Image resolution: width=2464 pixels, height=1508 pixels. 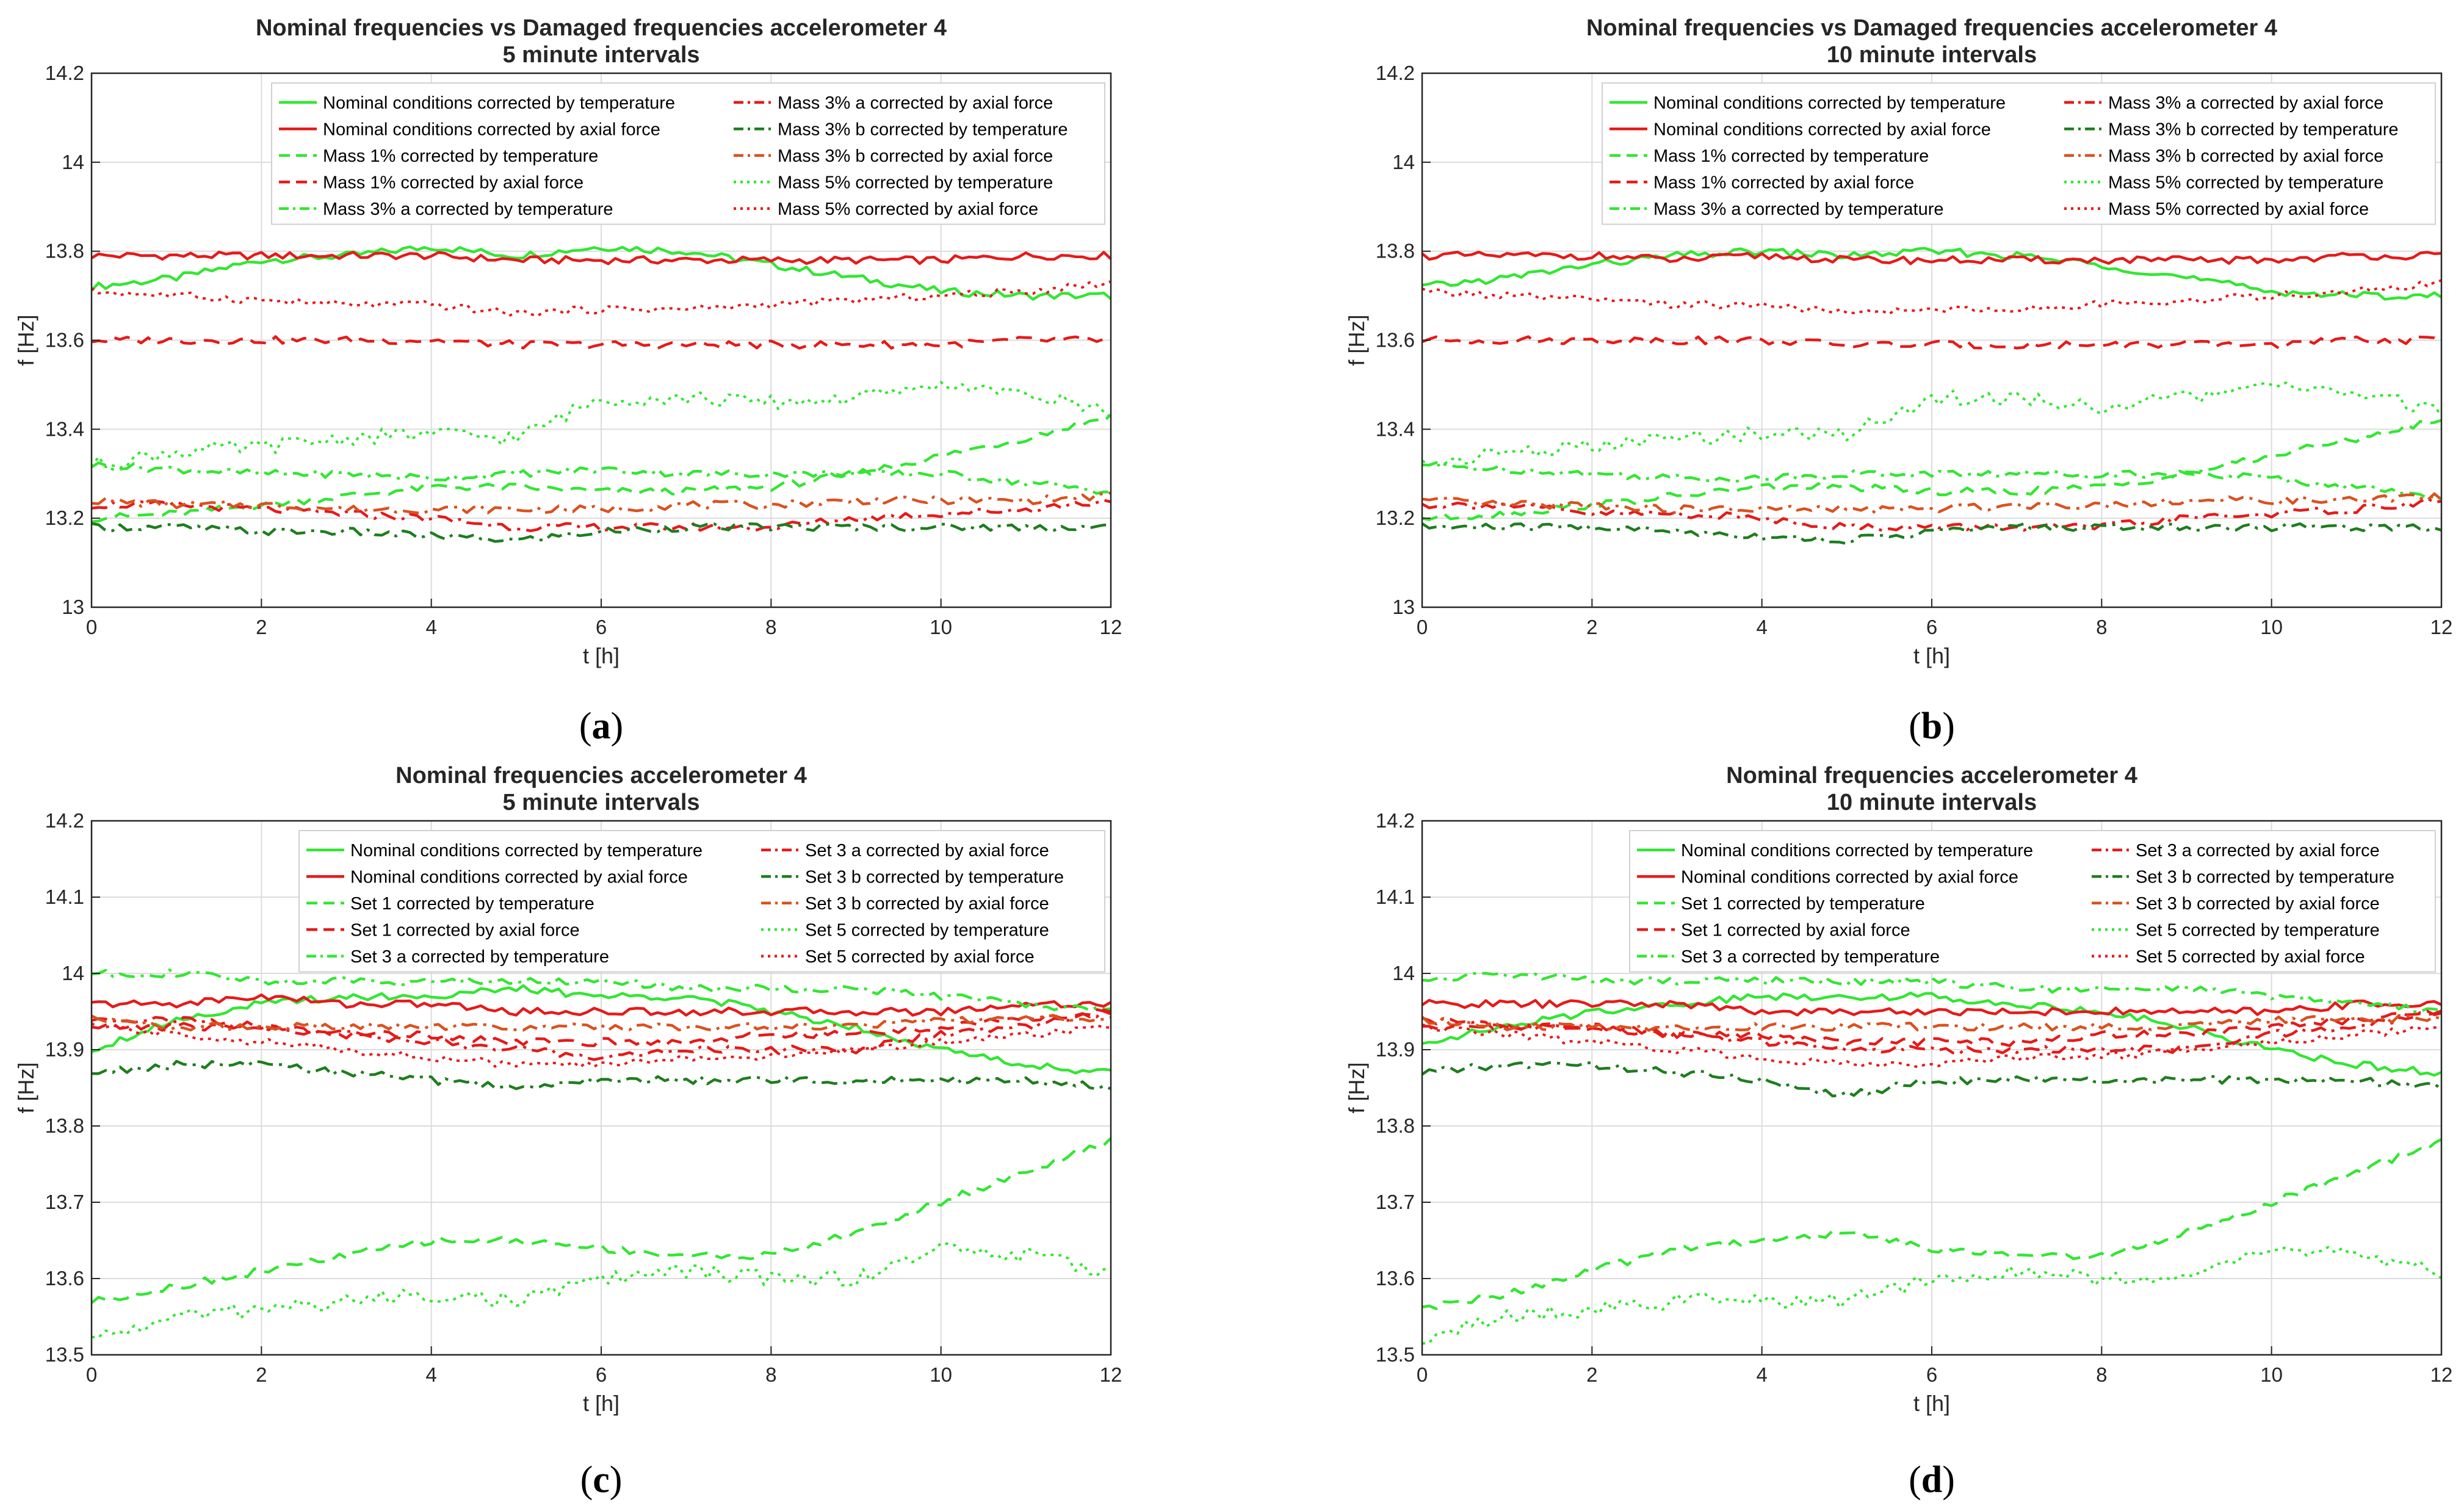 What do you see at coordinates (601, 726) in the screenshot?
I see `panel-label: (a)` at bounding box center [601, 726].